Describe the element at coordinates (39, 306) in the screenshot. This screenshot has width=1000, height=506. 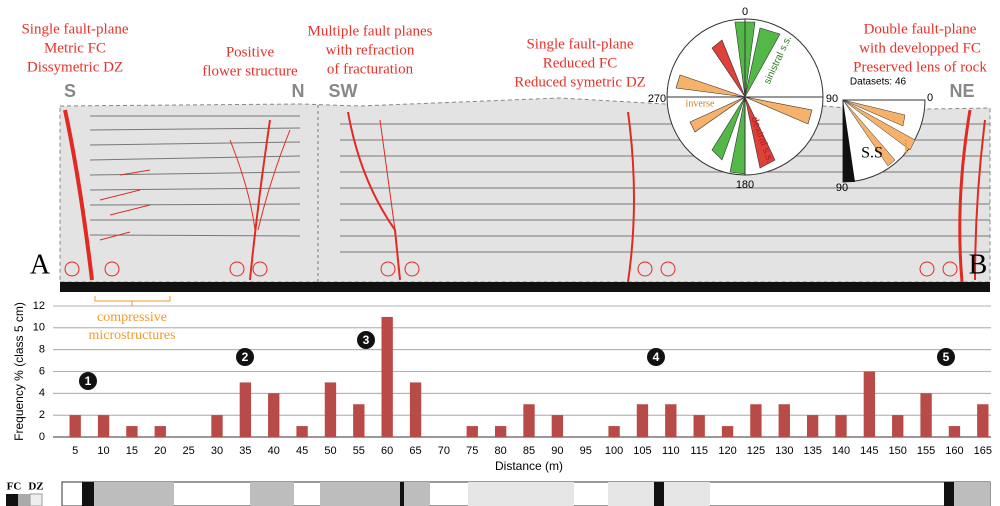
I see `y-tick-label: 12` at that location.